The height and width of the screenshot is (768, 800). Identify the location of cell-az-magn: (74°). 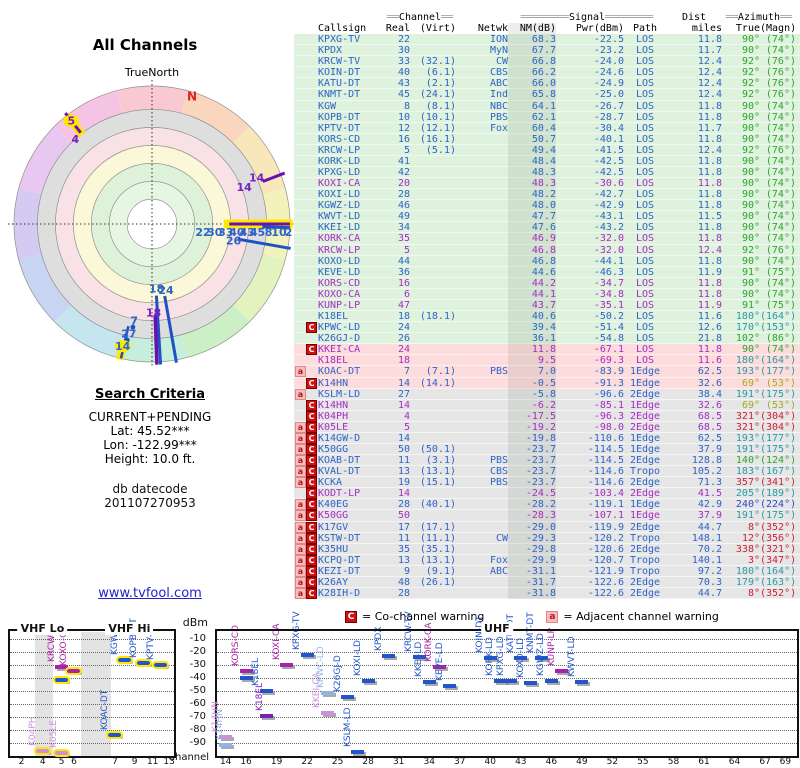
(780, 261).